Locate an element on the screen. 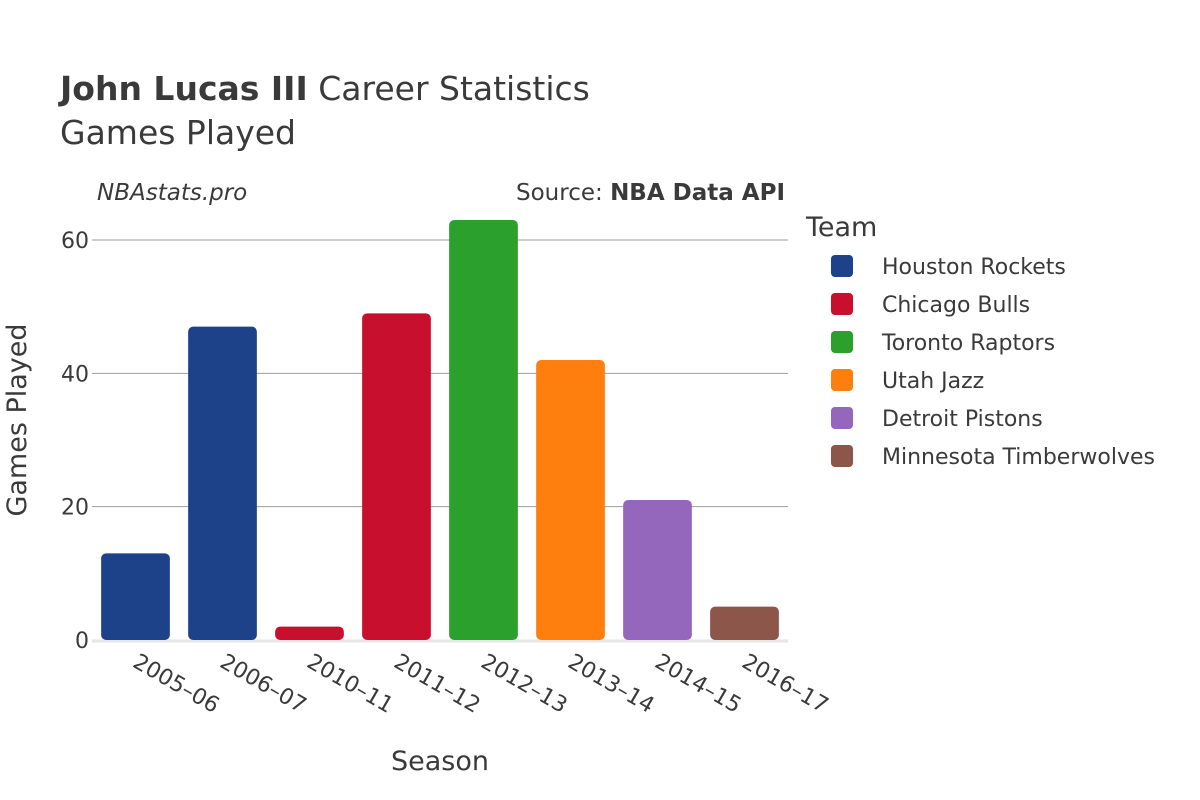 This screenshot has width=1200, height=800. legend-item: Chicago Bulls is located at coordinates (930, 305).